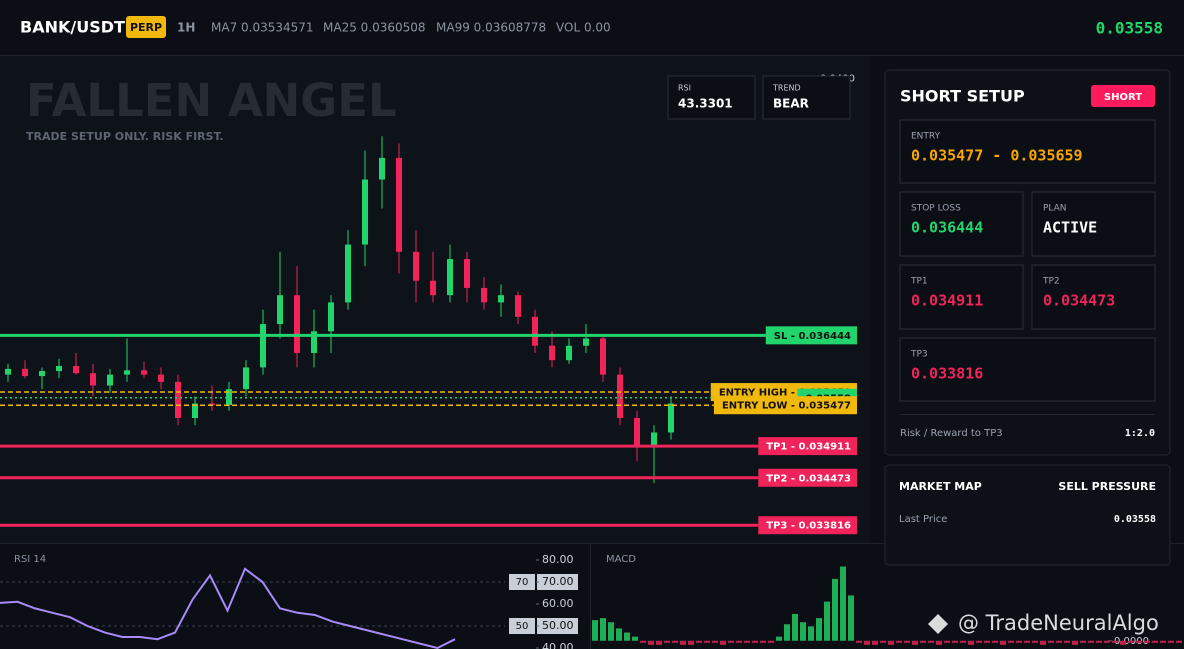 This screenshot has height=649, width=1184. I want to click on item-value: 0.035477 - 0.035659, so click(997, 156).